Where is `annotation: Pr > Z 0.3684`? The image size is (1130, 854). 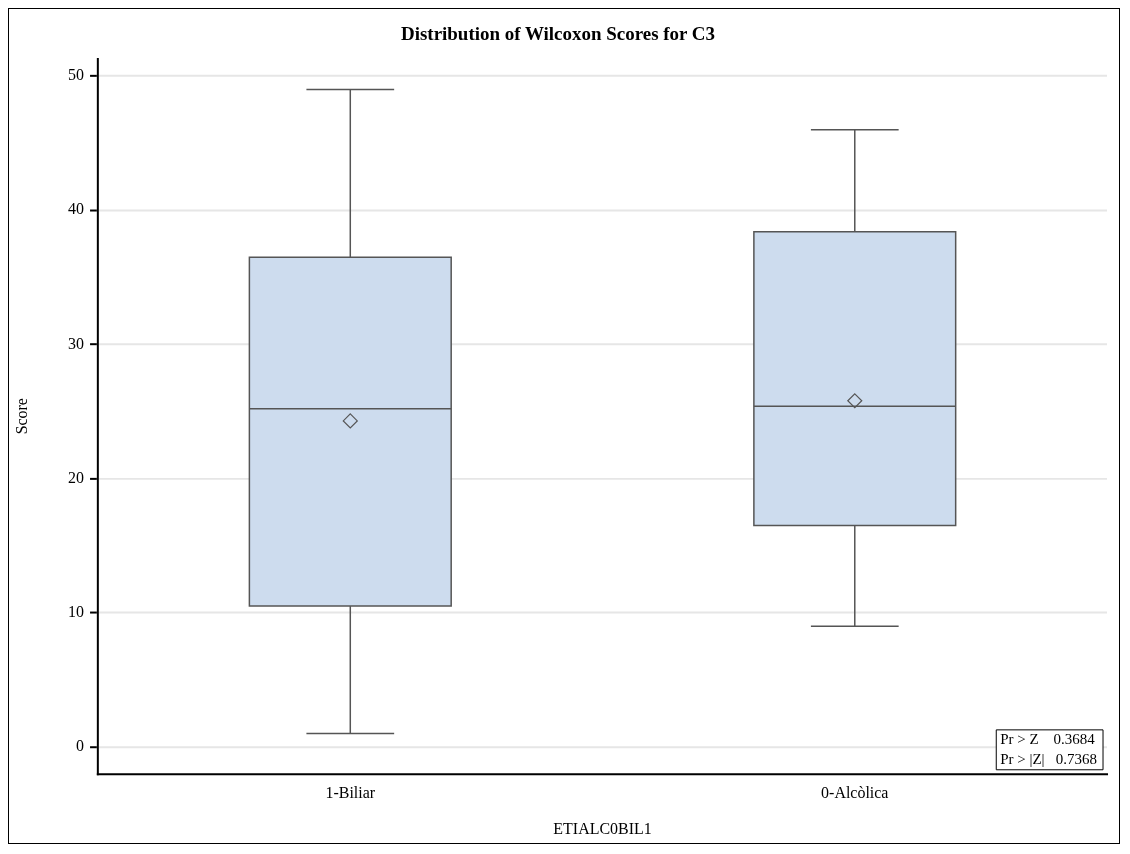 annotation: Pr > Z 0.3684 is located at coordinates (1048, 738).